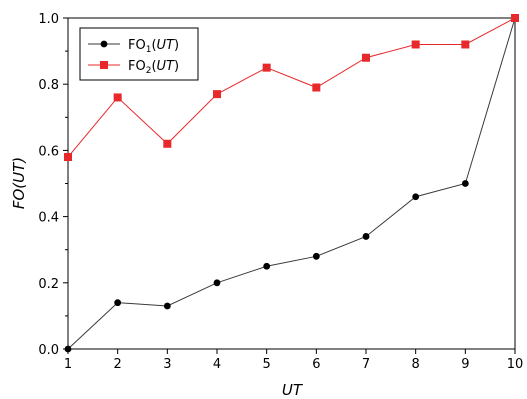  Describe the element at coordinates (267, 364) in the screenshot. I see `x-tick-label: 5` at that location.